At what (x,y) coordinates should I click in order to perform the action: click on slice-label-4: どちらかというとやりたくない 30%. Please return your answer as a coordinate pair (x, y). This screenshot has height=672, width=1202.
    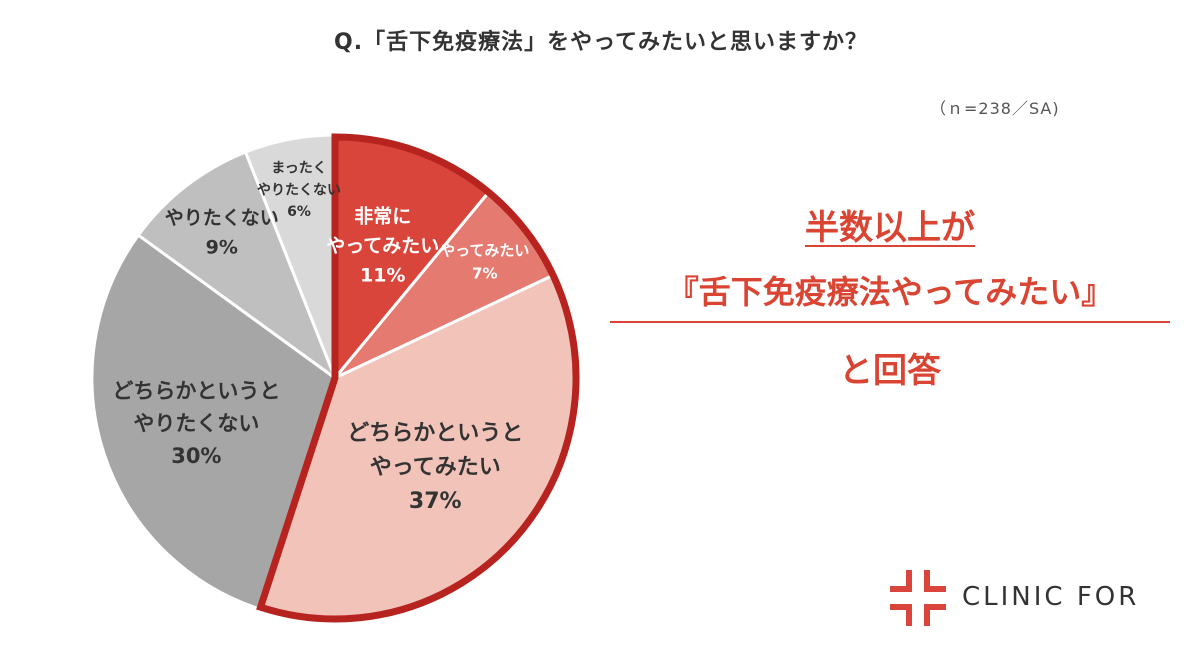
    Looking at the image, I should click on (196, 423).